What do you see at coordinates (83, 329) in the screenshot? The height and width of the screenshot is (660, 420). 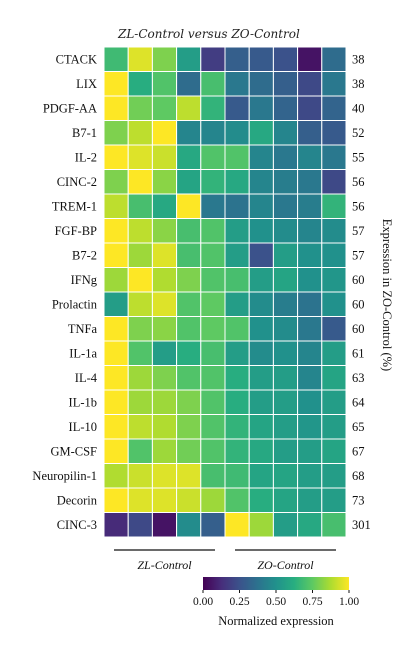 I see `row-label: TNFa` at bounding box center [83, 329].